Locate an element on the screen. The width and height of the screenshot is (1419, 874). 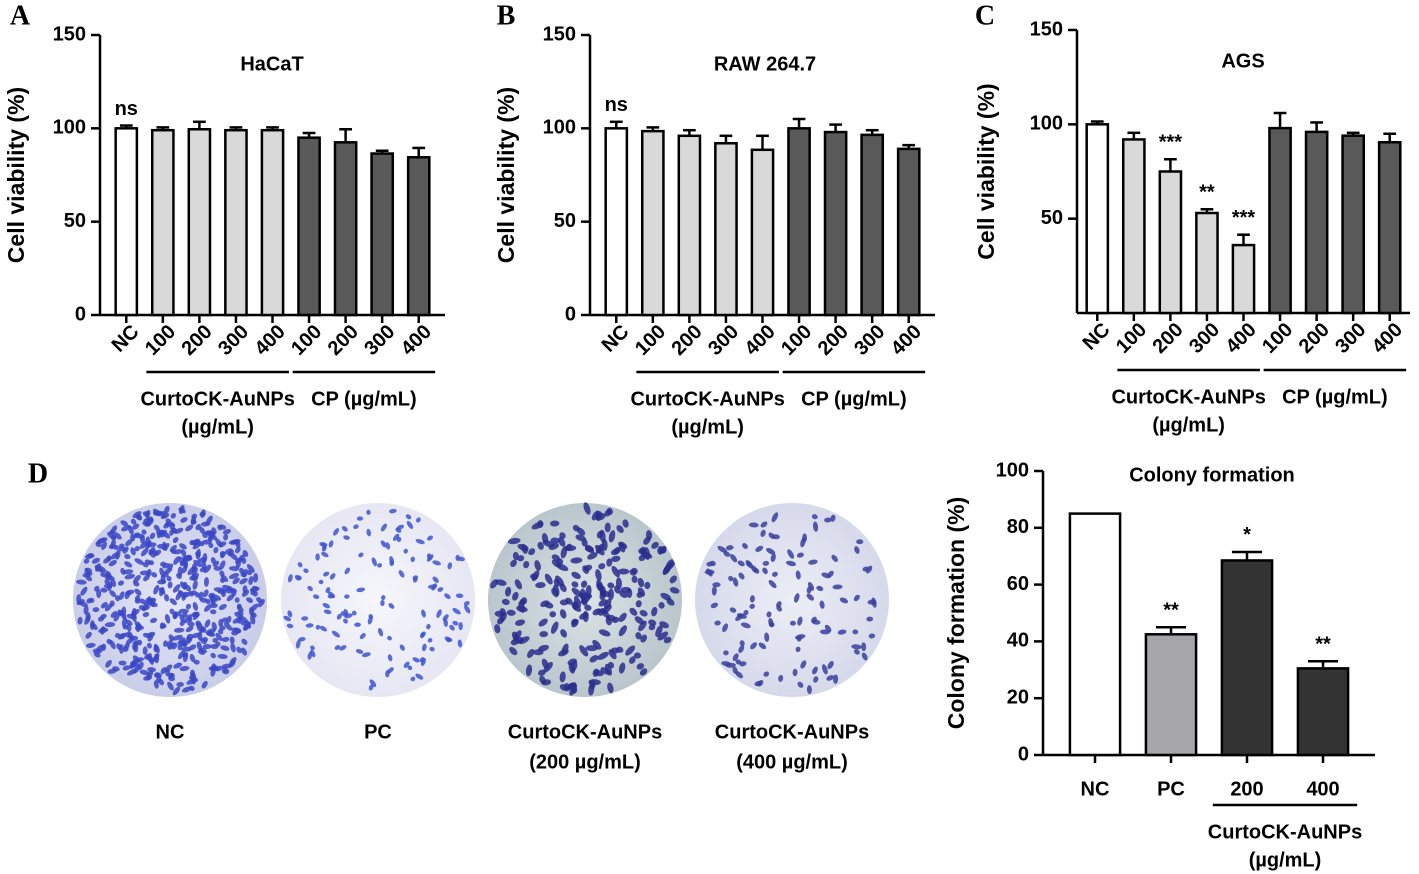
y-tick-label: 150 is located at coordinates (1046, 29).